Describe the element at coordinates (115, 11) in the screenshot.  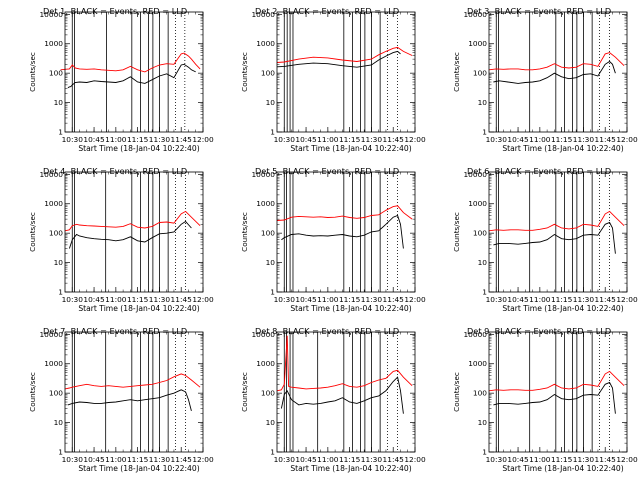
I see `panel-title: Det 1, BLACK = Events, RED = LLD` at that location.